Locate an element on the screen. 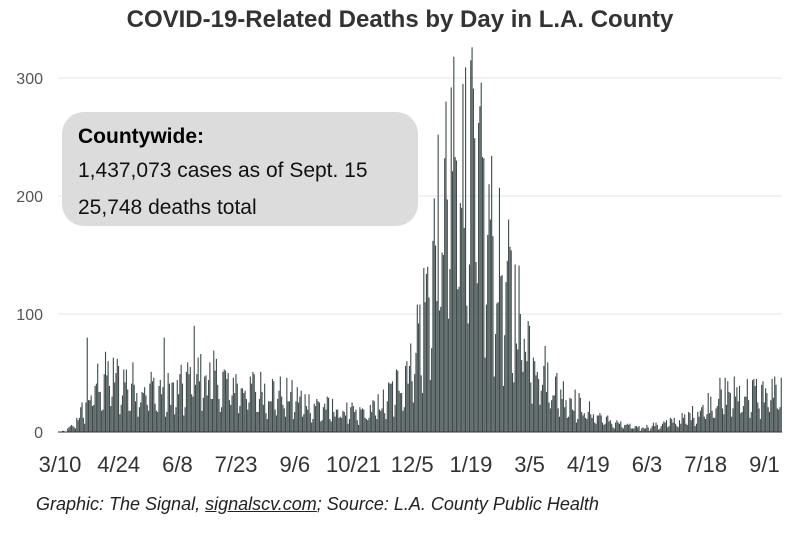 The width and height of the screenshot is (800, 541). y-tick-label: 200 is located at coordinates (29, 197).